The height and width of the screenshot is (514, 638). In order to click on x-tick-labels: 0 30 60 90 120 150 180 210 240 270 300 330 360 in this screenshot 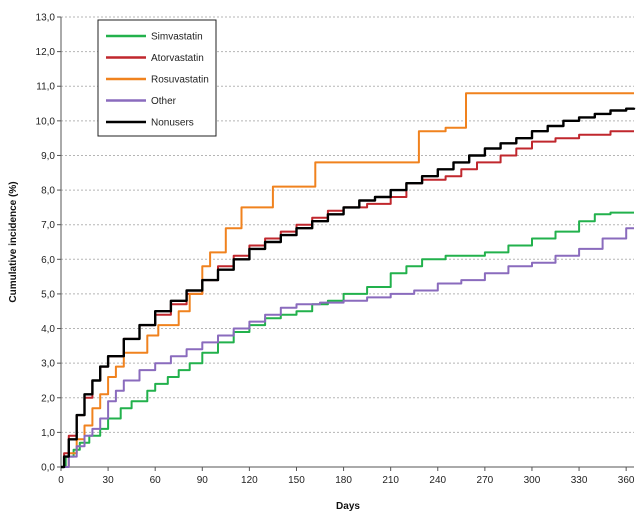, I will do `click(346, 480)`.